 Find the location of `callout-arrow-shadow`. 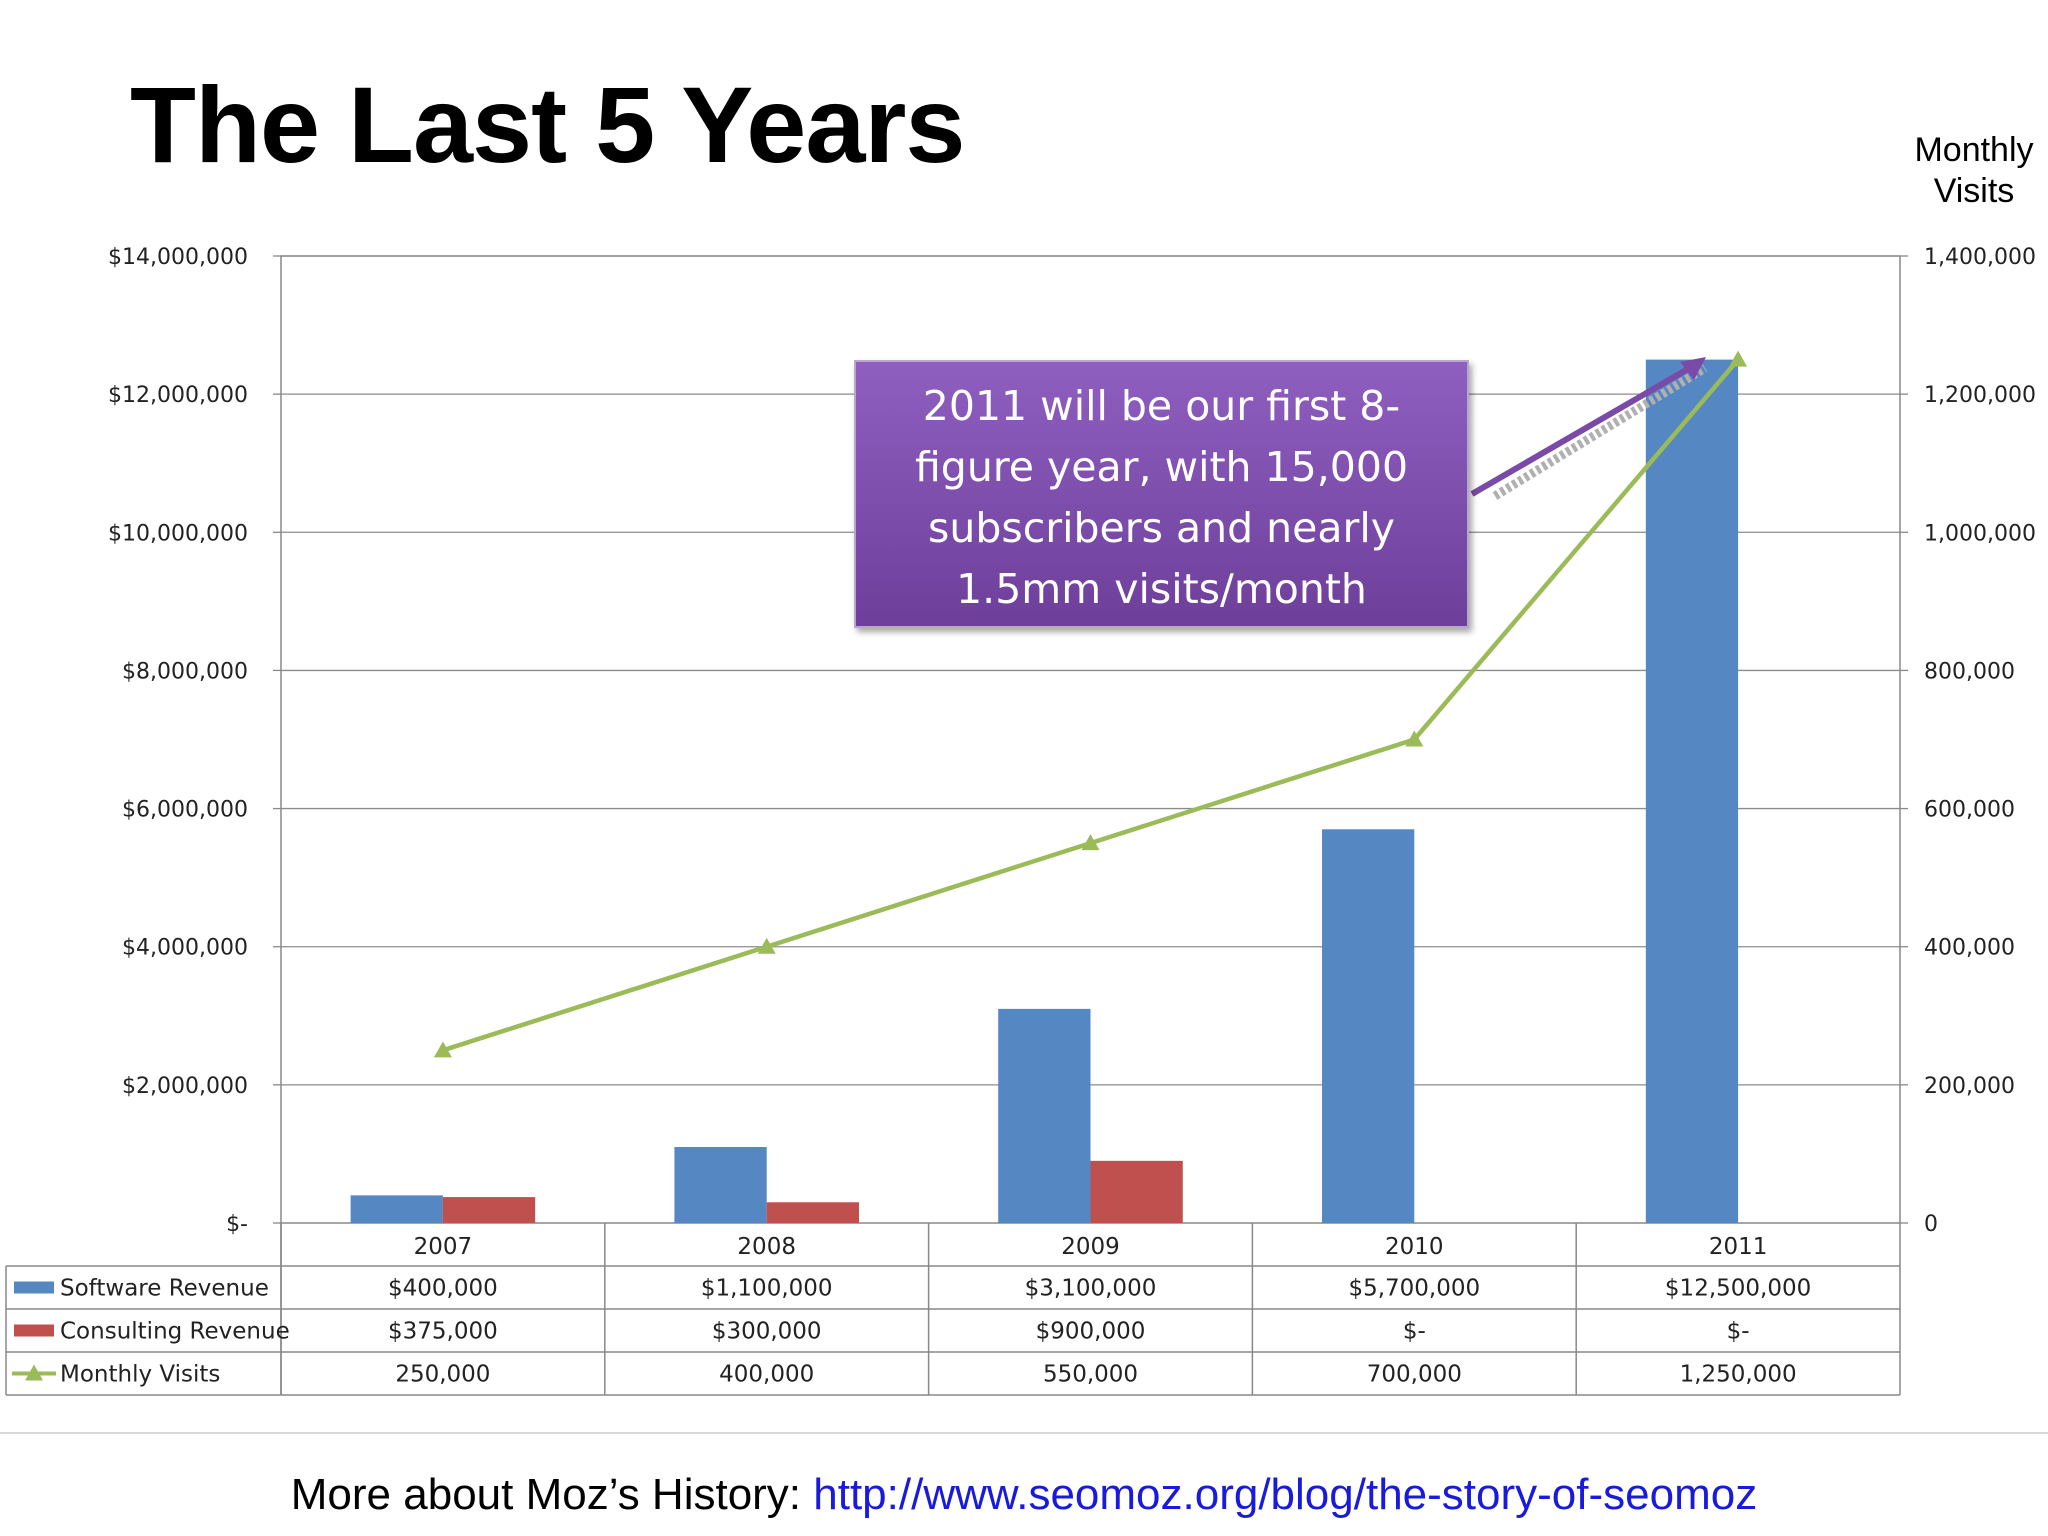

callout-arrow-shadow is located at coordinates (1600, 432).